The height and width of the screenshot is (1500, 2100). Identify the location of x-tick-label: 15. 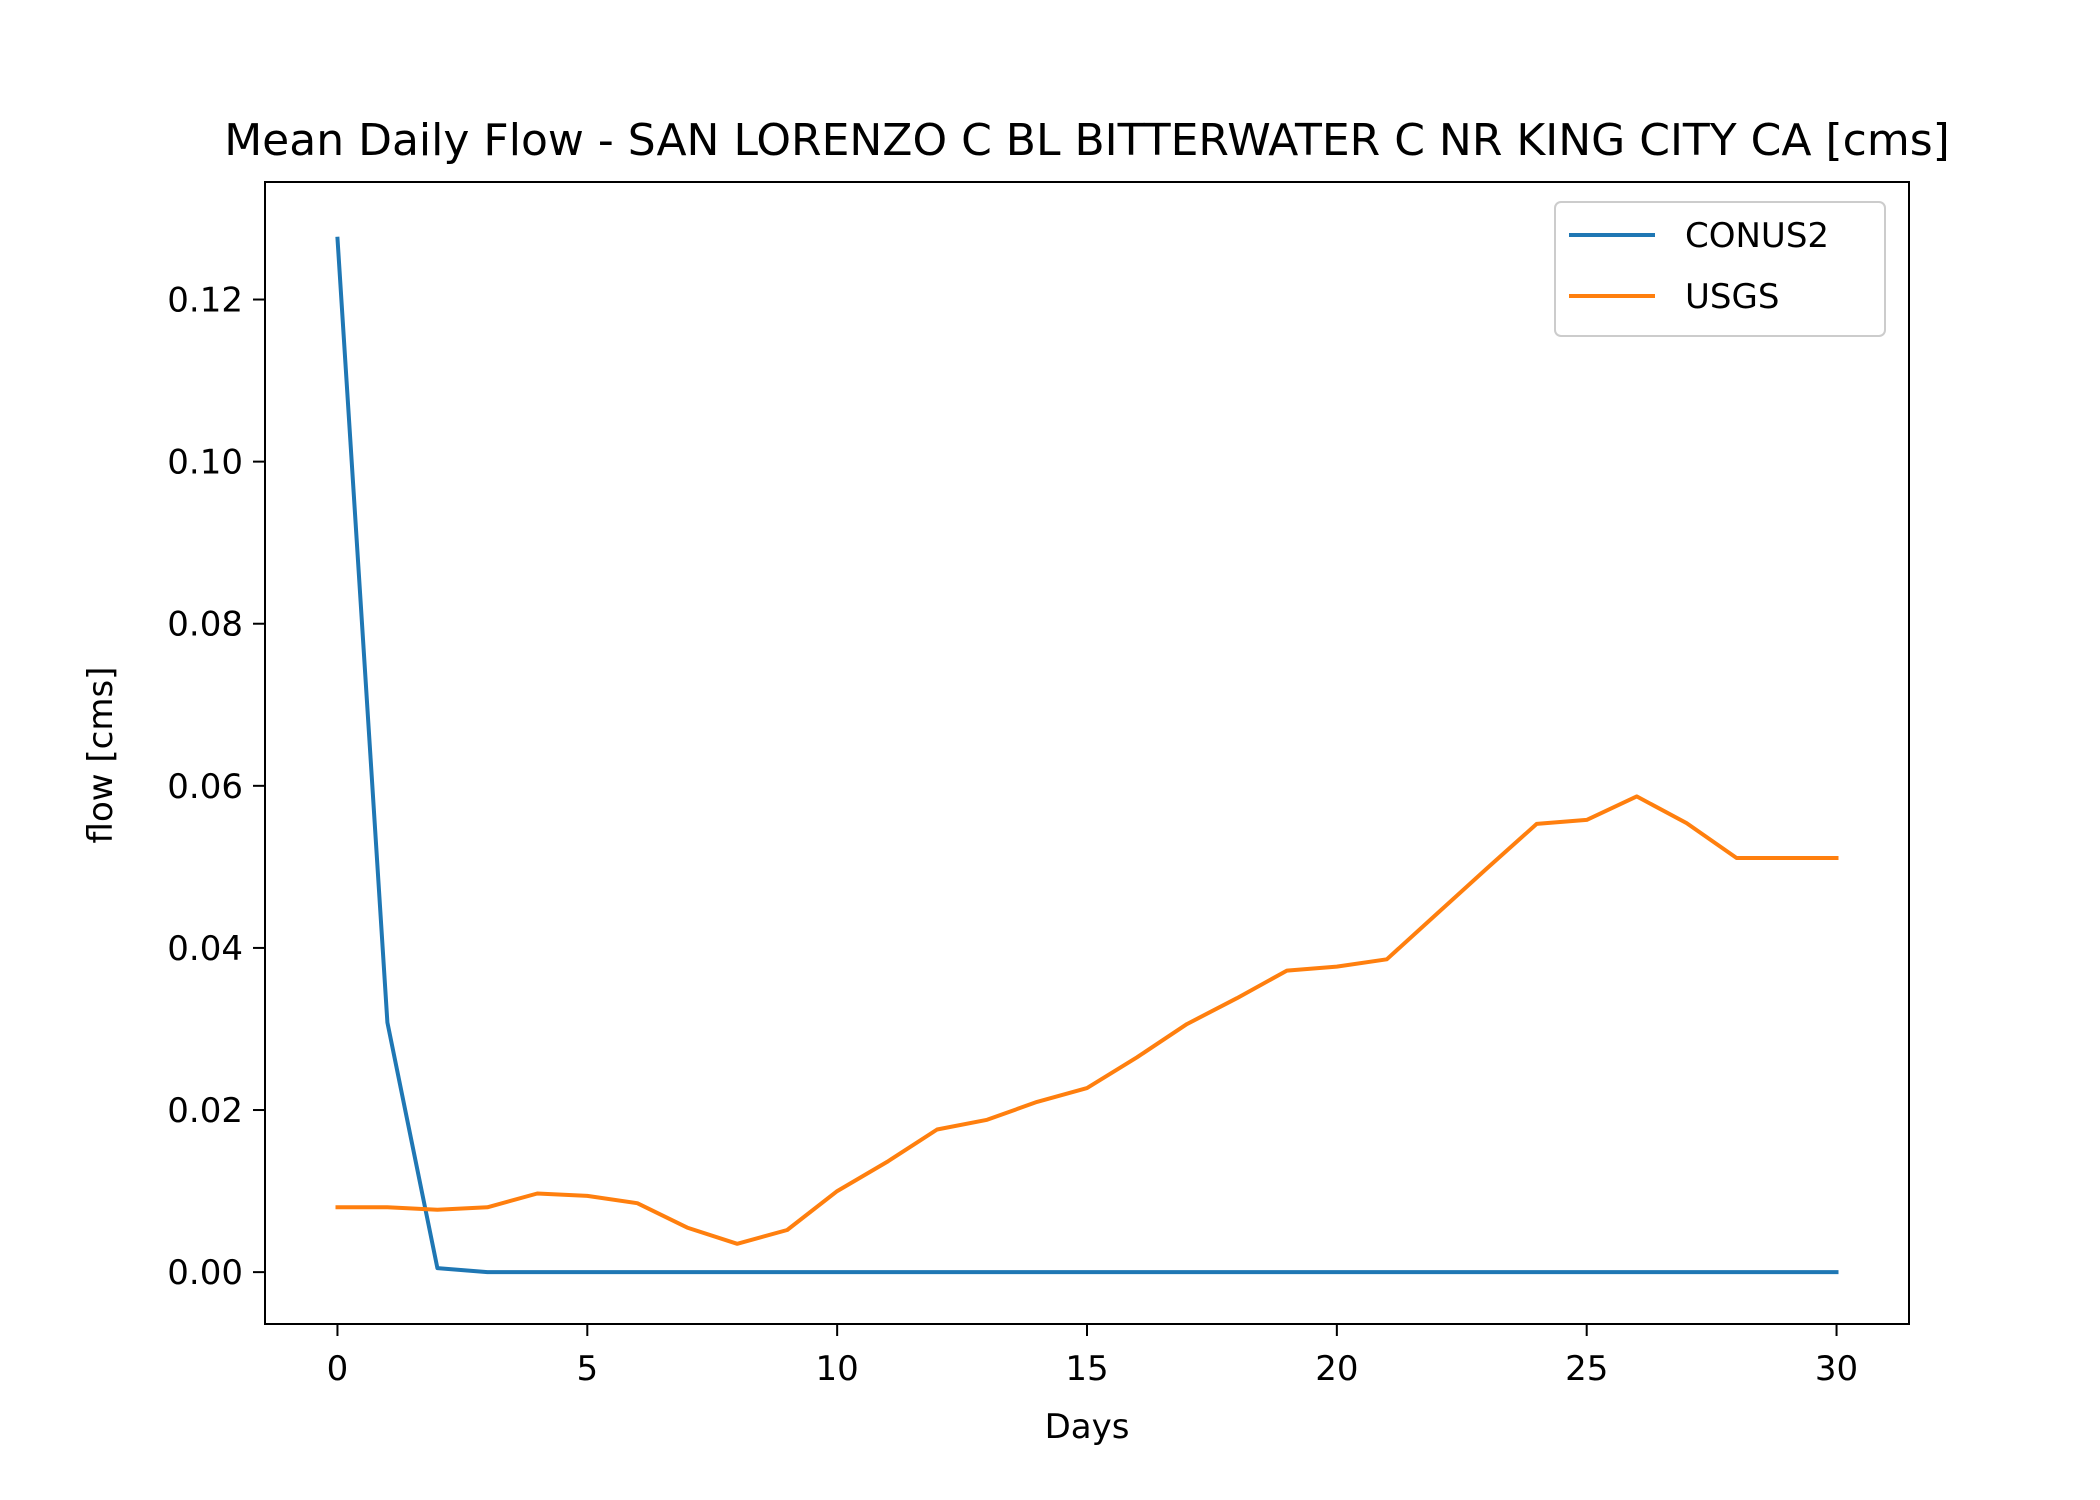
(1086, 1369).